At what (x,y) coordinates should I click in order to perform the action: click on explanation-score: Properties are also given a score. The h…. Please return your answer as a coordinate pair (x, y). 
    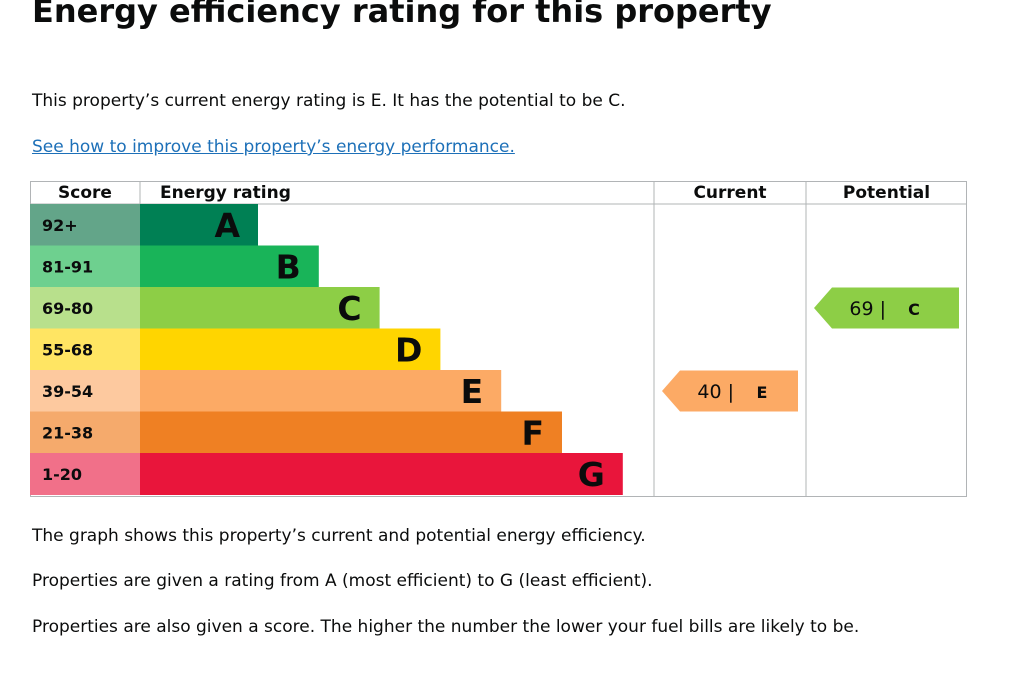
    Looking at the image, I should click on (446, 627).